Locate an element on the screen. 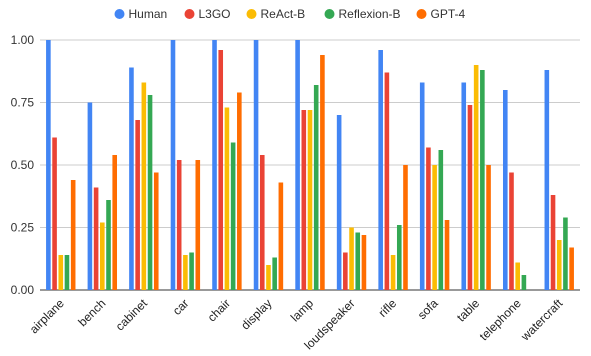 Image resolution: width=591 pixels, height=356 pixels. x-category-label: cabinet is located at coordinates (132, 315).